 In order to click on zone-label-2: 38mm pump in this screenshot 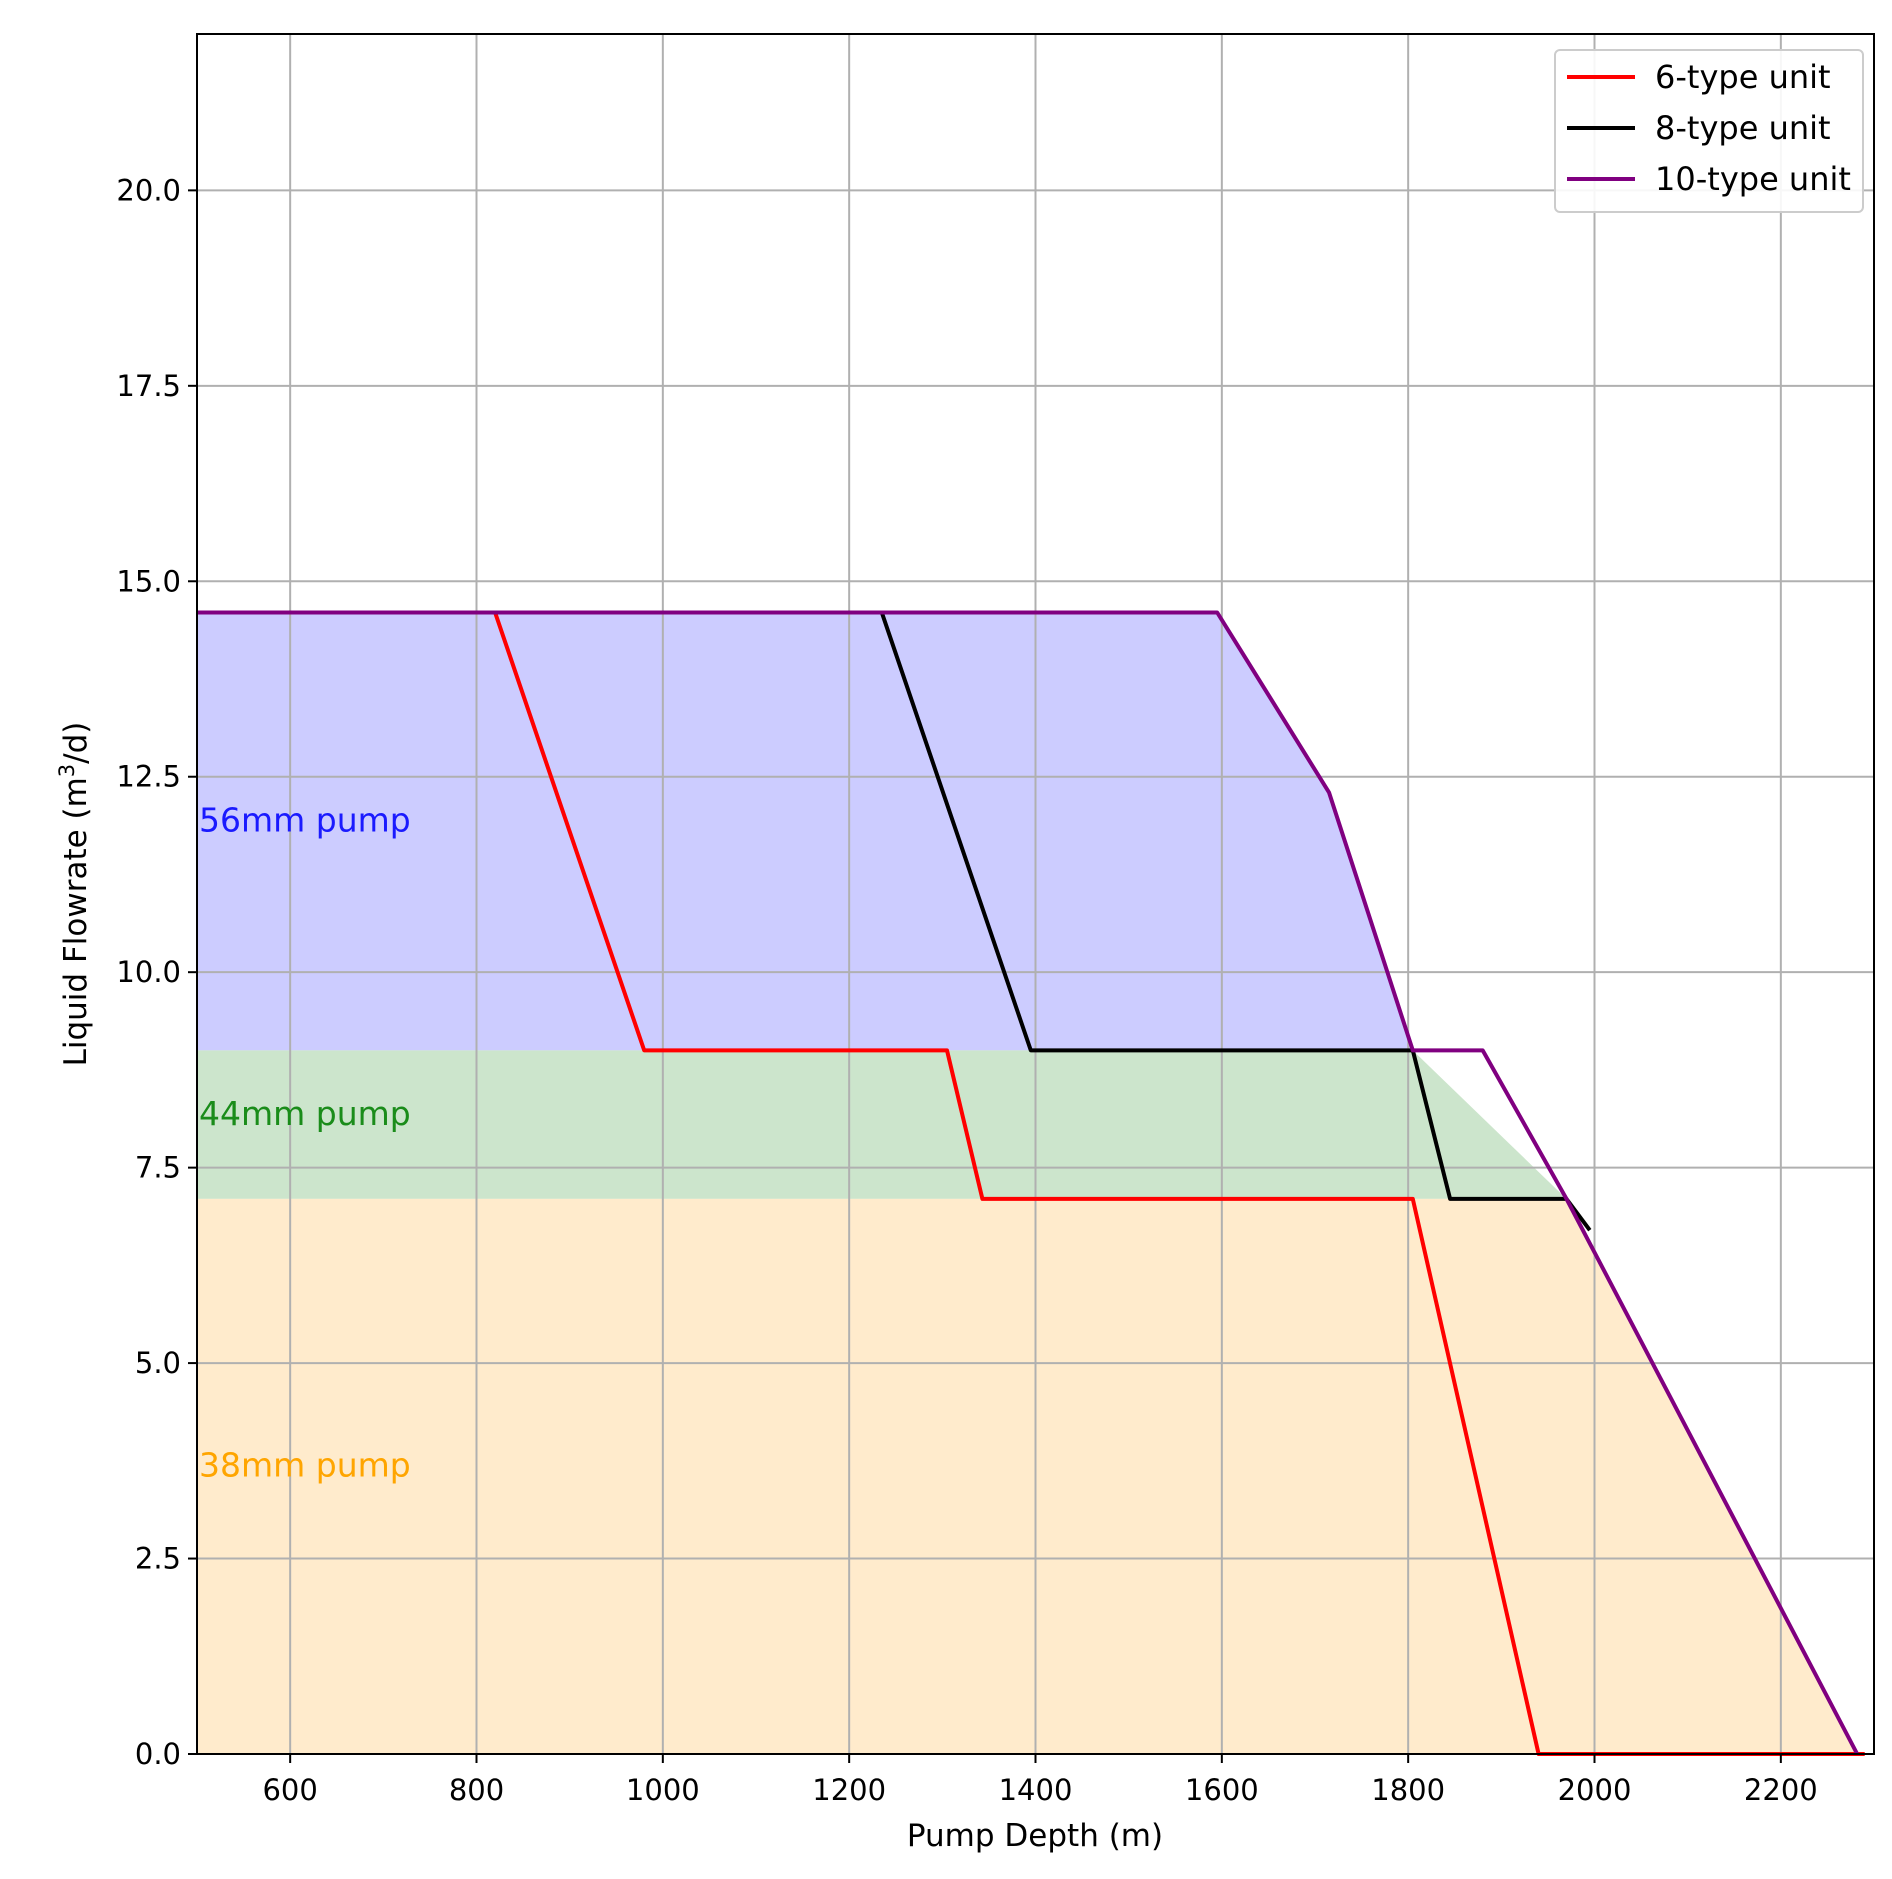, I will do `click(305, 1465)`.